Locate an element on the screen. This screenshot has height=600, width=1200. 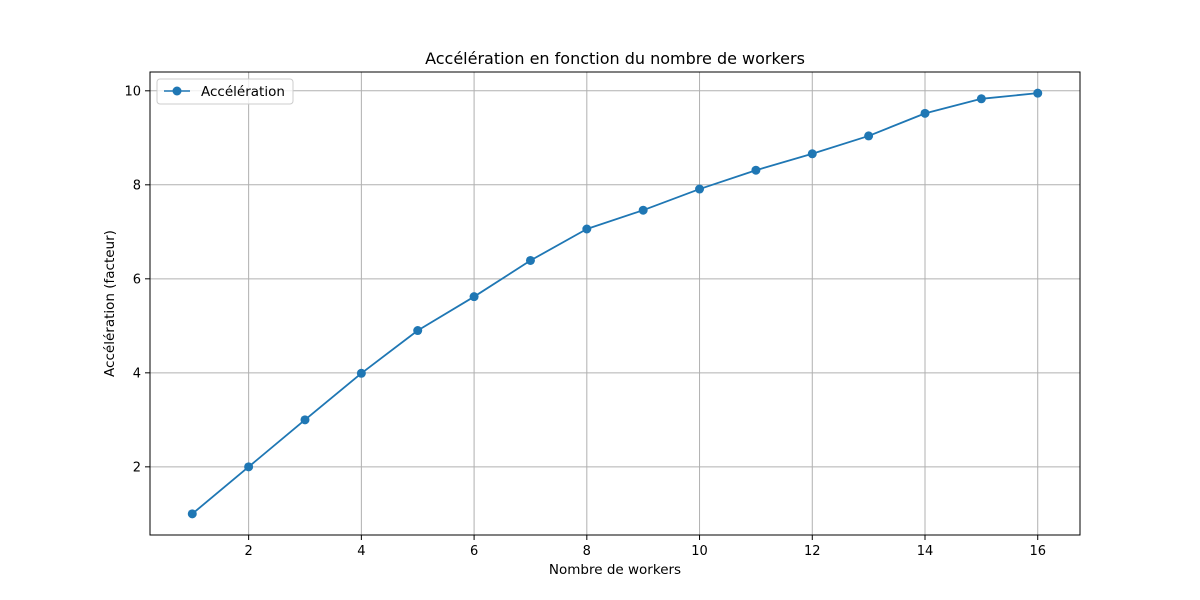
x-tick-label: 14 is located at coordinates (925, 551).